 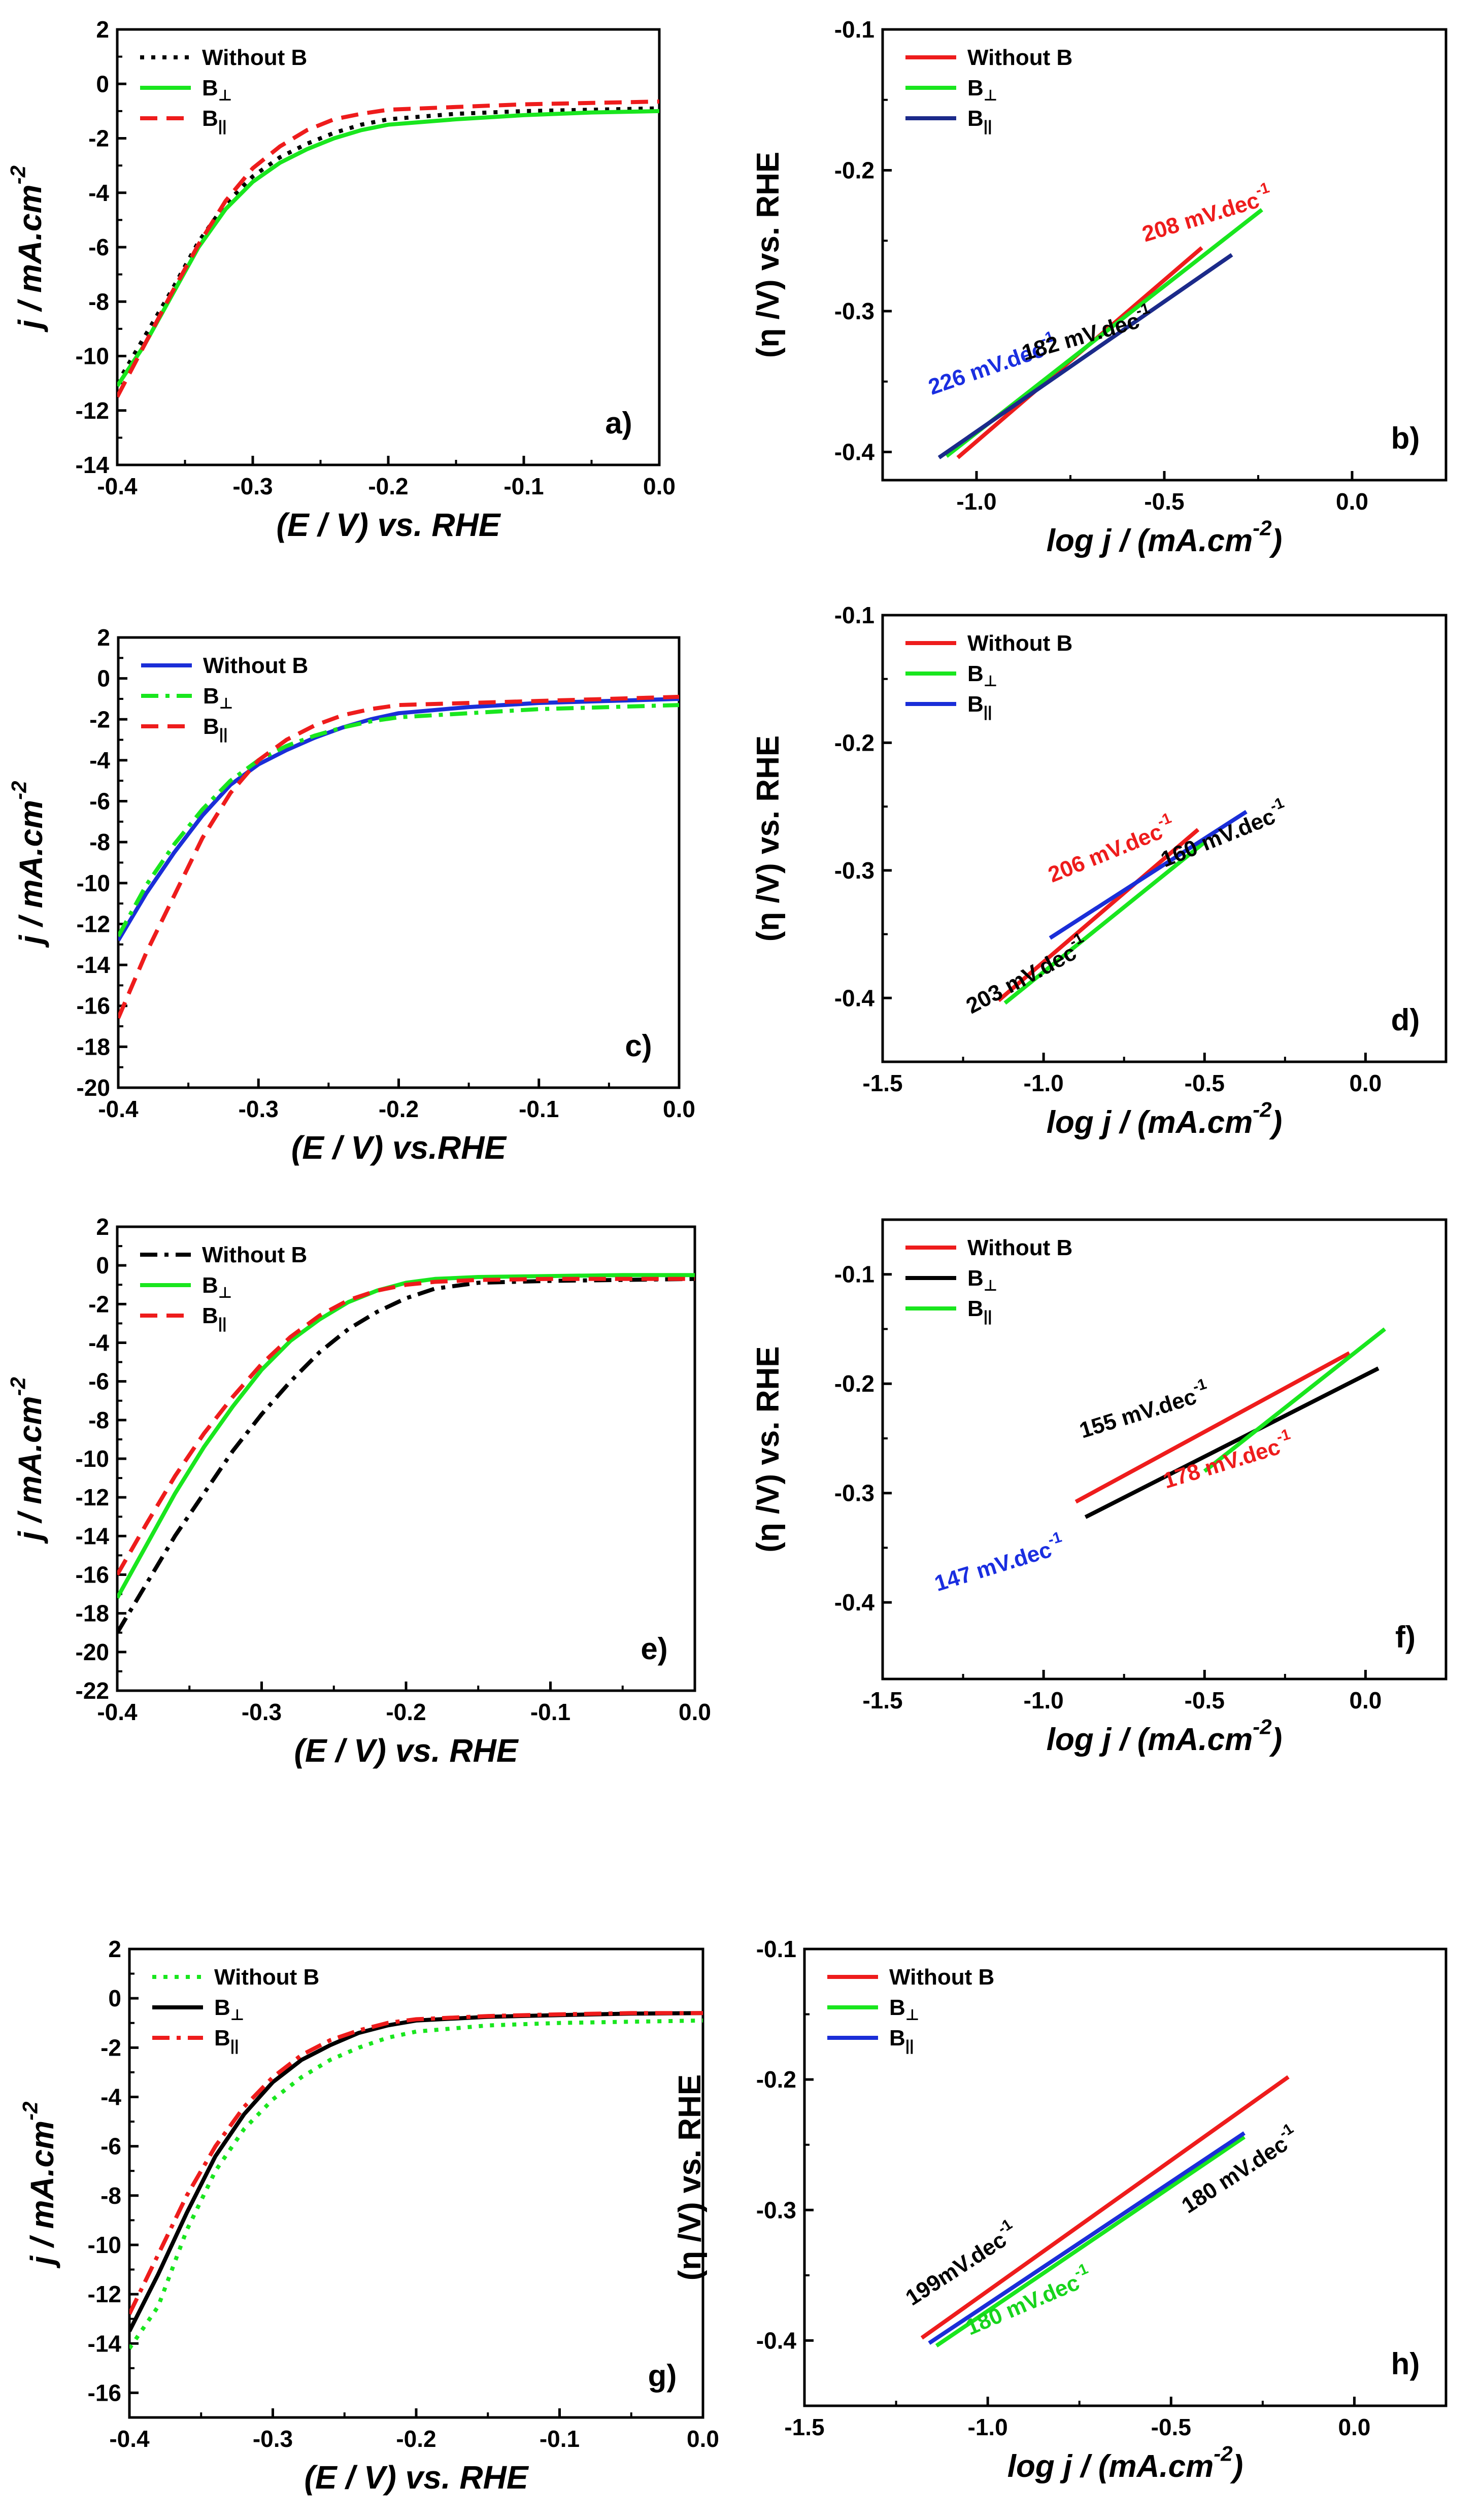 What do you see at coordinates (999, 1562) in the screenshot?
I see `slope-annotation: 147 mV.dec-1` at bounding box center [999, 1562].